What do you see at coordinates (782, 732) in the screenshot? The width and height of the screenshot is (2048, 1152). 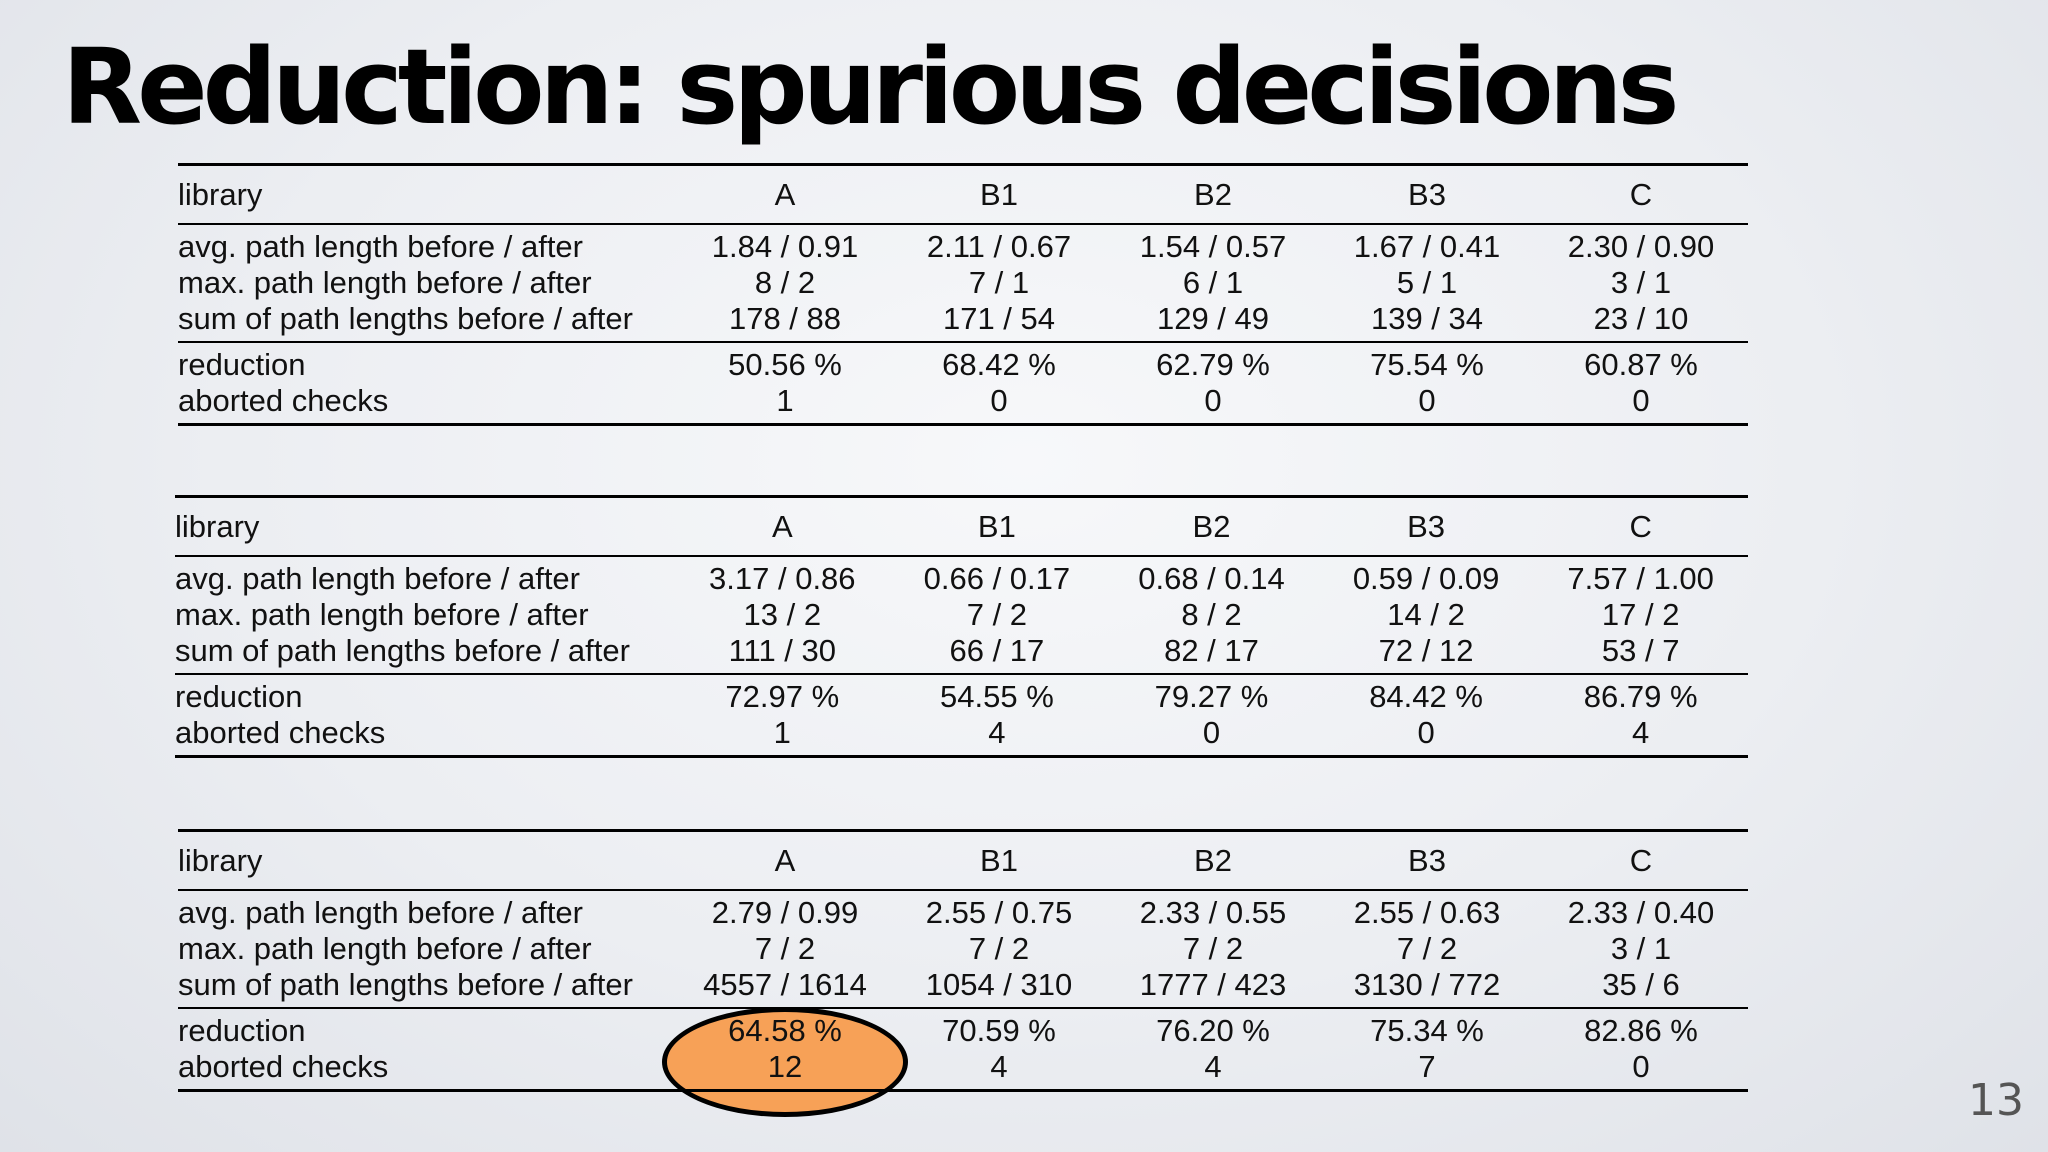 I see `table-cell: 1` at bounding box center [782, 732].